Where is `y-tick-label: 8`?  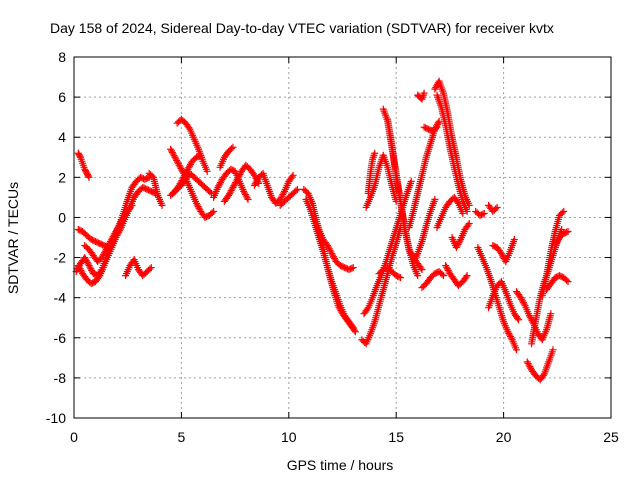 y-tick-label: 8 is located at coordinates (62, 57).